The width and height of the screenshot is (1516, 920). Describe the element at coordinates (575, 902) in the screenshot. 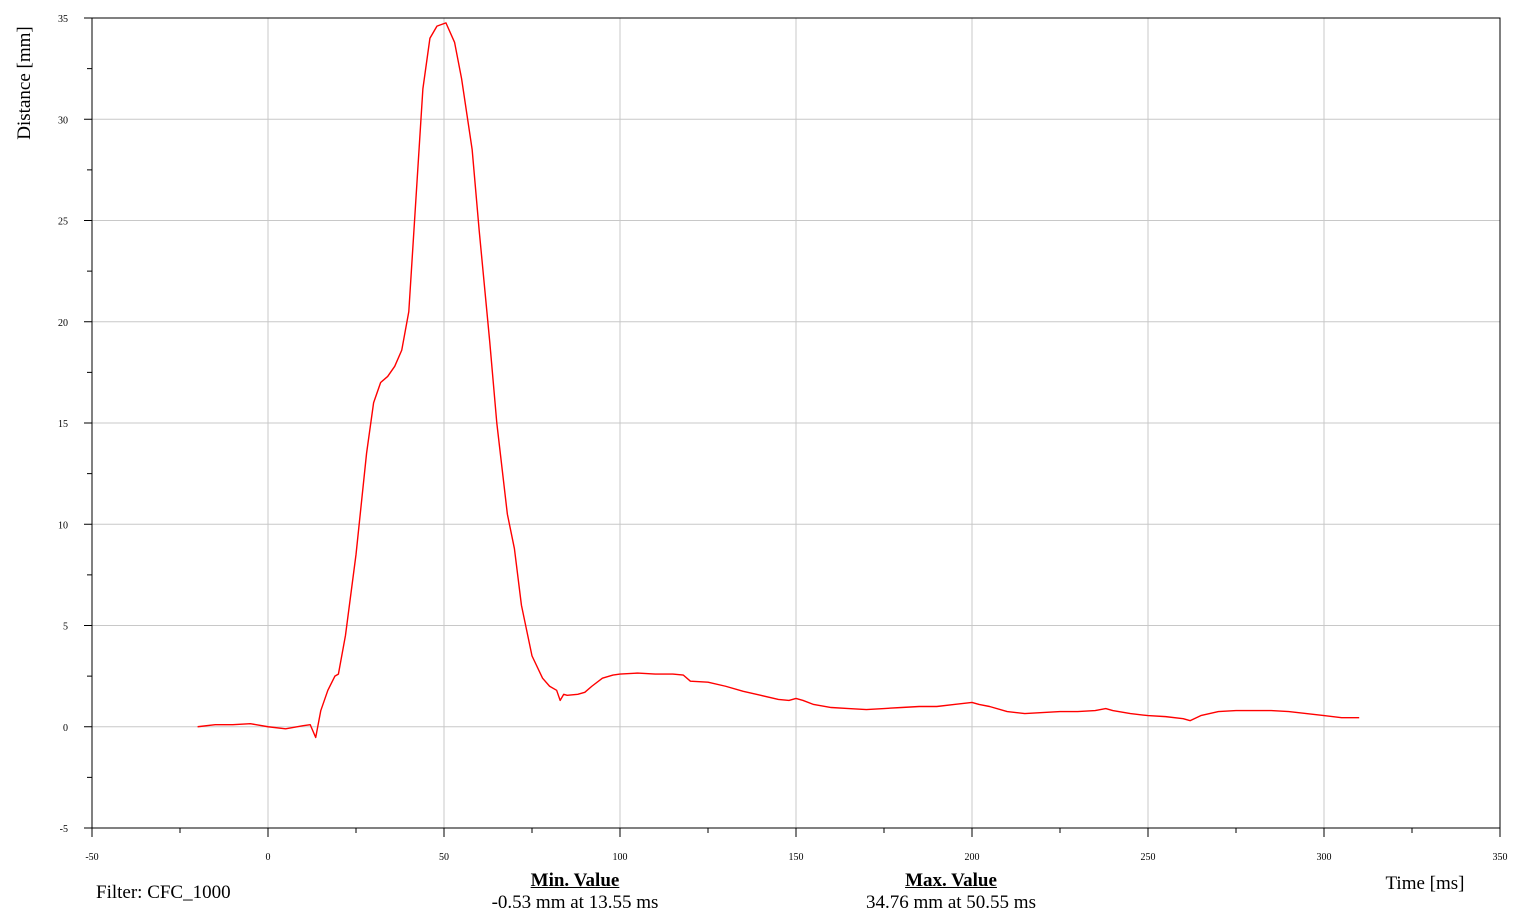

I see `min-value-detail: -0.53 mm at 13.55 ms` at that location.